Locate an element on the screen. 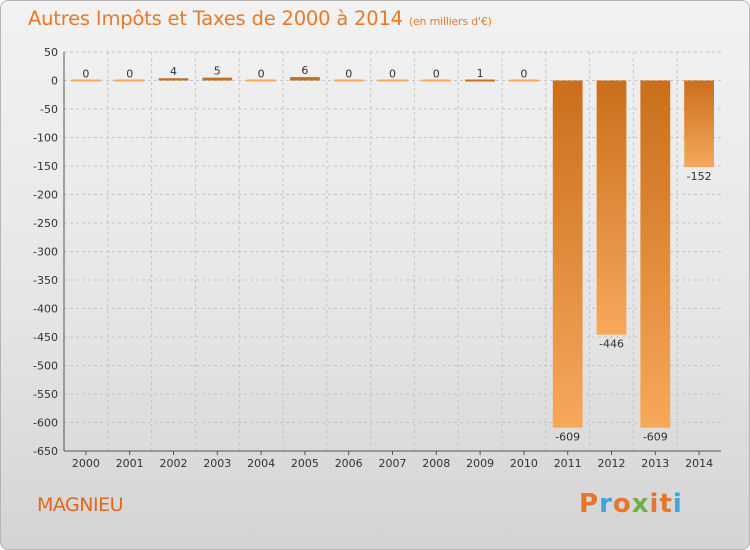 The height and width of the screenshot is (550, 750). town-name: MAGNIEU is located at coordinates (80, 505).